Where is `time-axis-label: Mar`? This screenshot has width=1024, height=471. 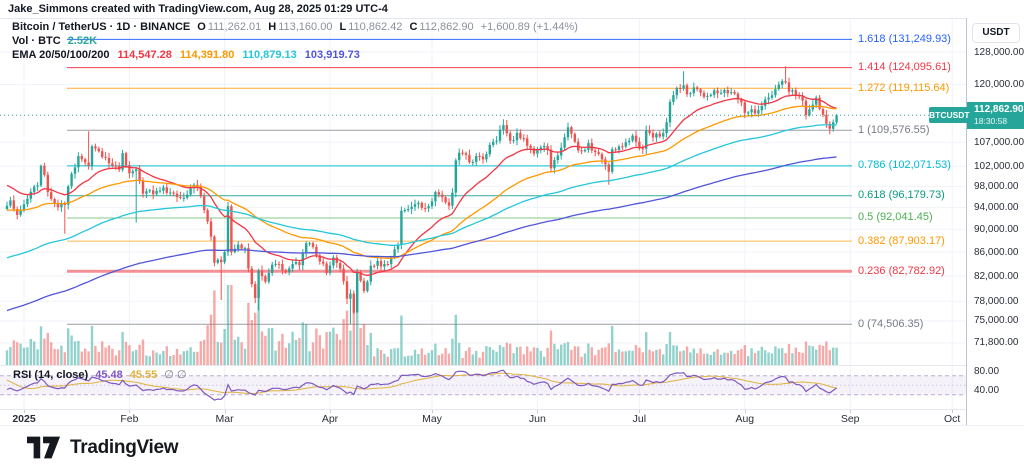 time-axis-label: Mar is located at coordinates (224, 419).